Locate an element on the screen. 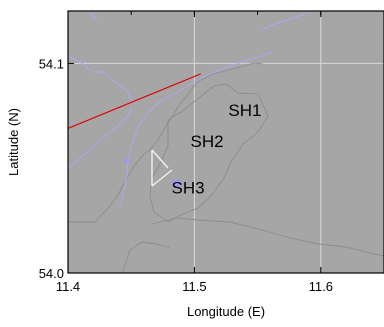  sh3-pond is located at coordinates (177, 183).